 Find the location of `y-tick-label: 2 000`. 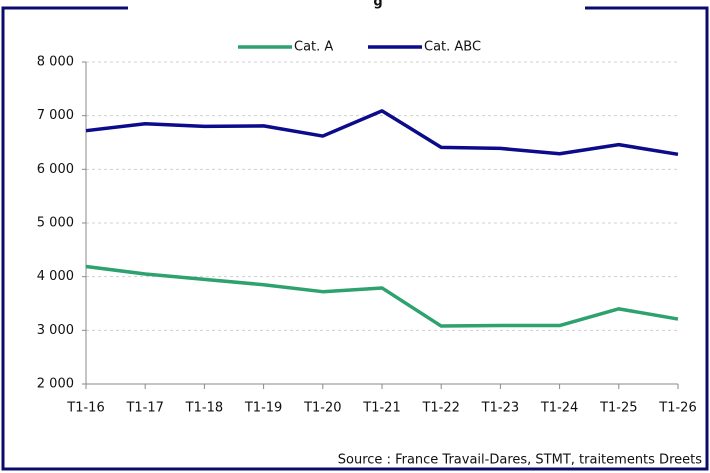

y-tick-label: 2 000 is located at coordinates (55, 384).